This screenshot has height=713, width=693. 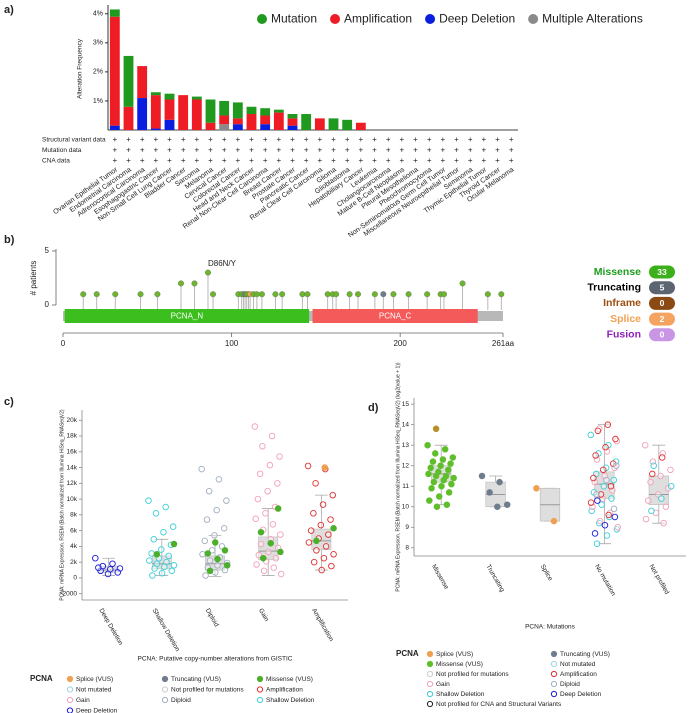 I want to click on domain, so click(x=395, y=316).